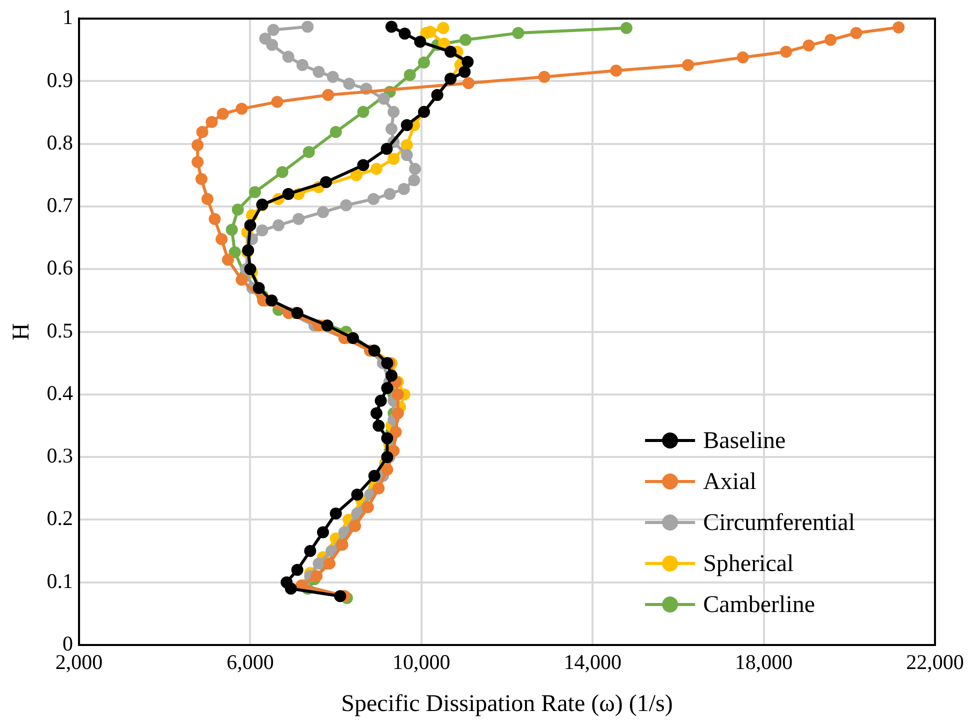 The width and height of the screenshot is (973, 727). What do you see at coordinates (21, 331) in the screenshot?
I see `y-axis-title: H` at bounding box center [21, 331].